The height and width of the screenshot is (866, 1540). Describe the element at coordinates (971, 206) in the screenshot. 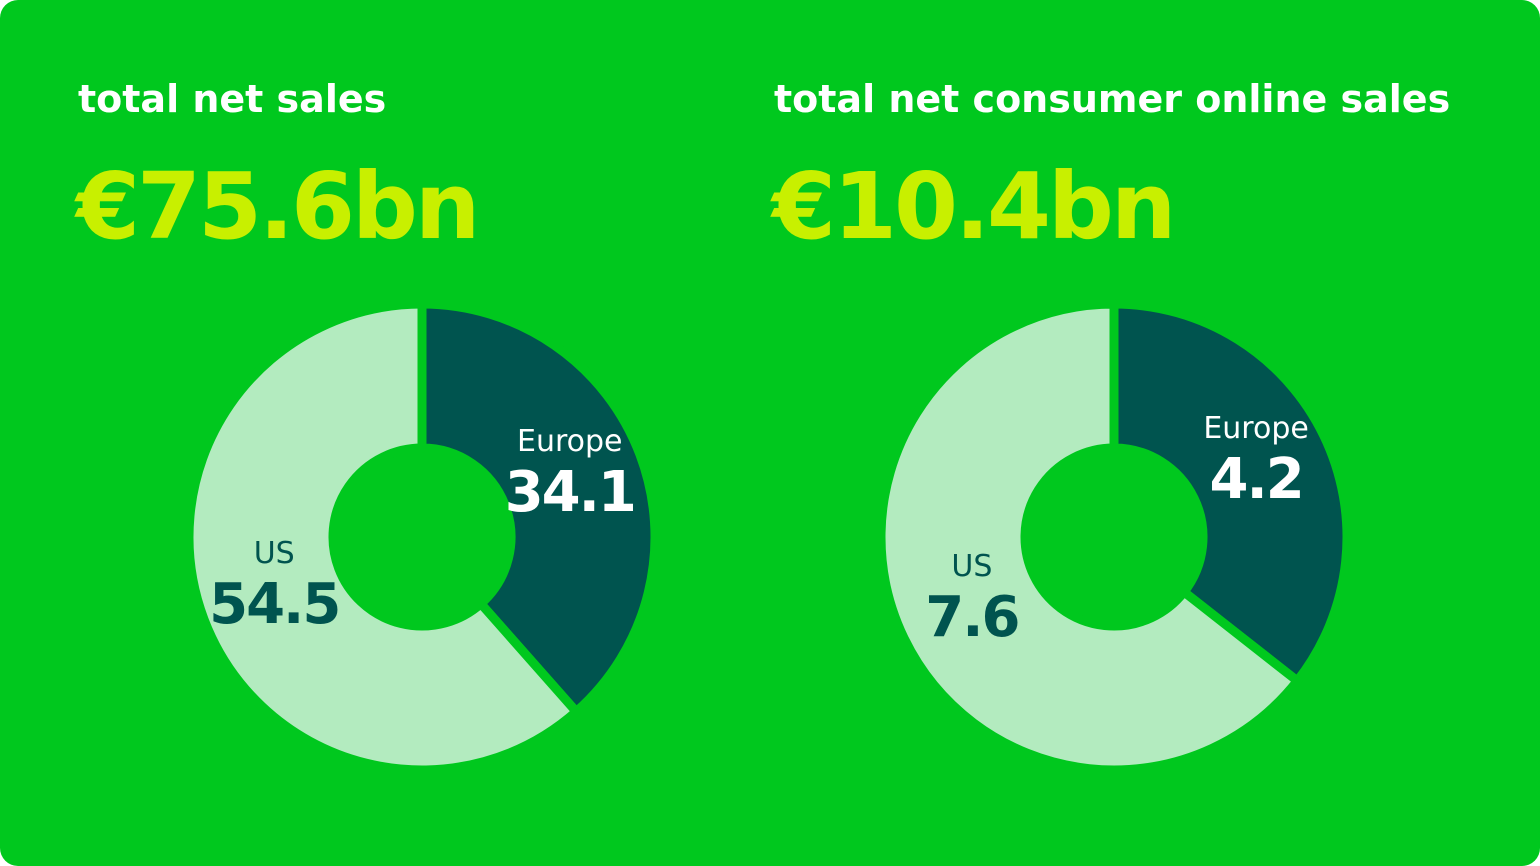

I see `headline-value: €10.4bn` at that location.